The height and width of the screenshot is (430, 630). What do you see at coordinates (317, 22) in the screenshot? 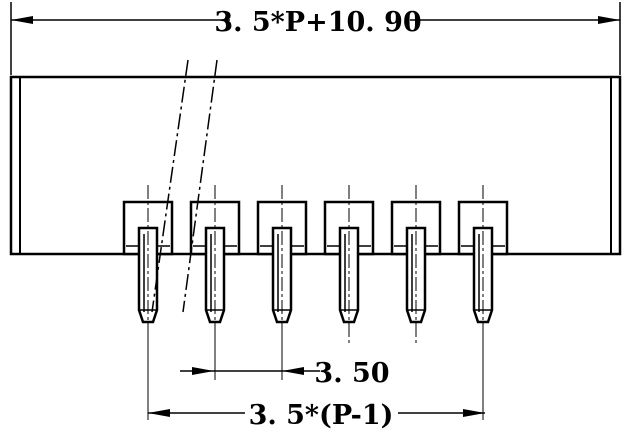
I see `overall-width-label: 3. 5*P+10. 90` at bounding box center [317, 22].